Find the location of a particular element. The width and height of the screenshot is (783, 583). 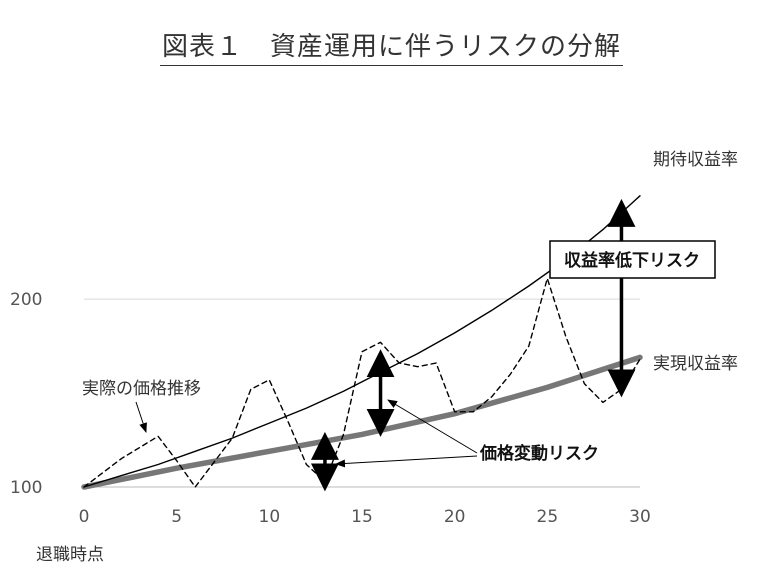

x-axis-ticks: 0 5 10 15 20 25 30 is located at coordinates (365, 517).